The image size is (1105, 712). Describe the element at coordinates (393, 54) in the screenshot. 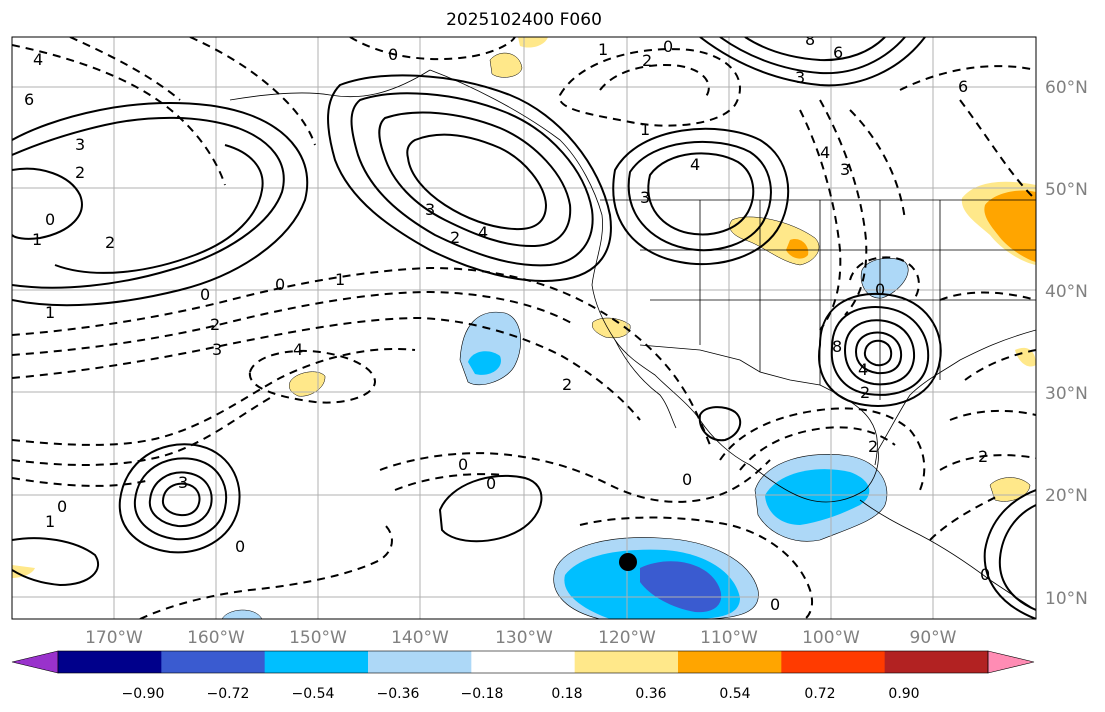

I see `clabel-0d: 0` at that location.